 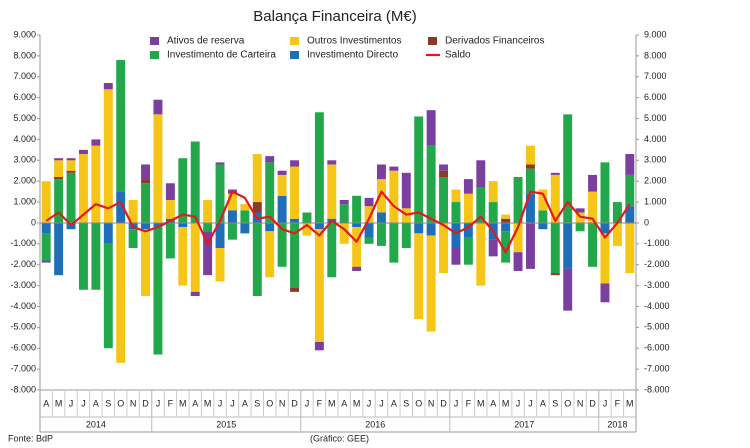 What do you see at coordinates (646, 222) in the screenshot?
I see `y2-tick-label: 0` at bounding box center [646, 222].